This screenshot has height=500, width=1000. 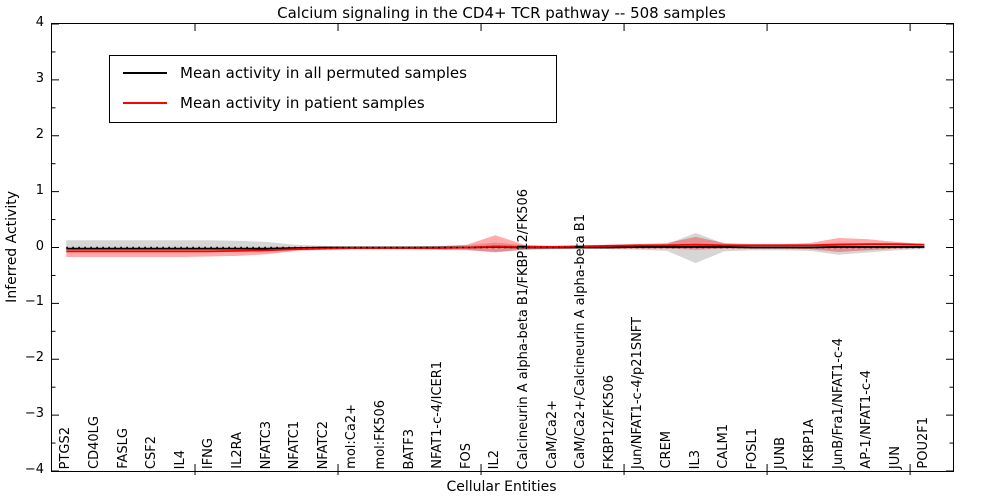 I want to click on legend-line-sample-red, so click(x=145, y=103).